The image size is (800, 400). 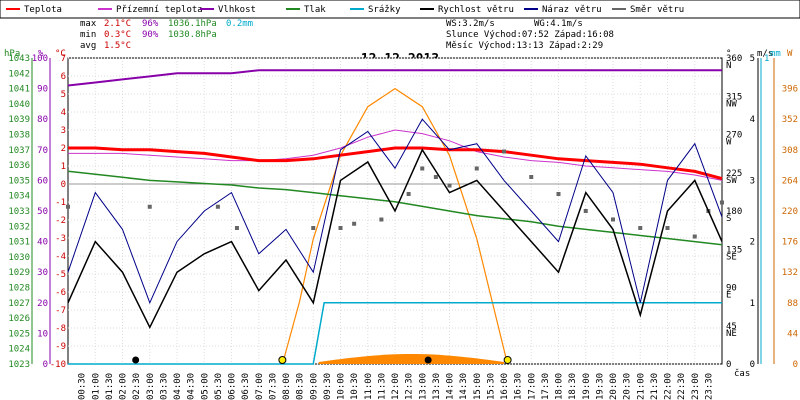 What do you see at coordinates (150, 24) in the screenshot?
I see `stat-max-hum: 96%` at bounding box center [150, 24].